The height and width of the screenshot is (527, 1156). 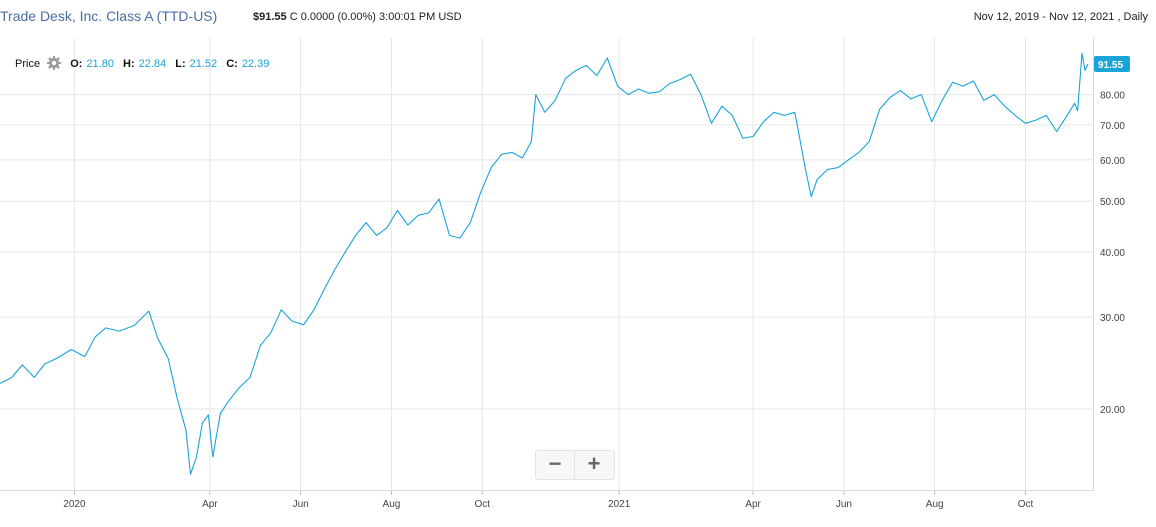 I want to click on x-tick-label: 2020, so click(x=74, y=504).